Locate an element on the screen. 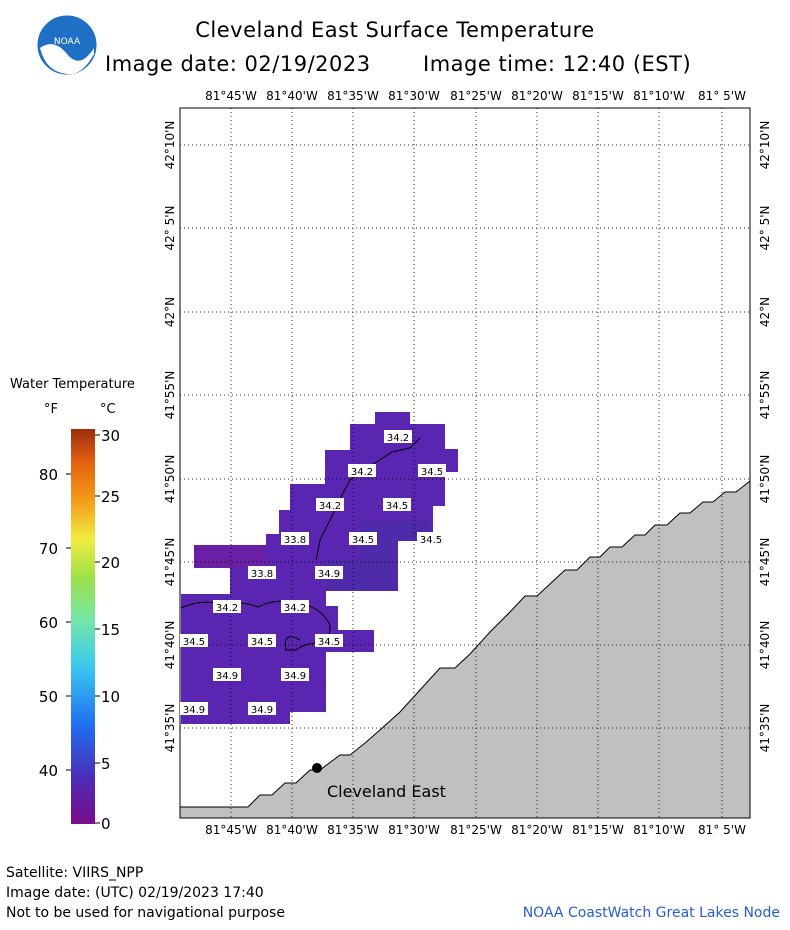  lat-label-left: 41°35'N is located at coordinates (170, 728).